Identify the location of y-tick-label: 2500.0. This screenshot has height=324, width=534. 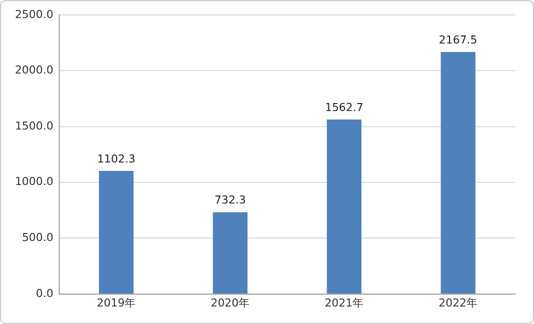
(34, 14).